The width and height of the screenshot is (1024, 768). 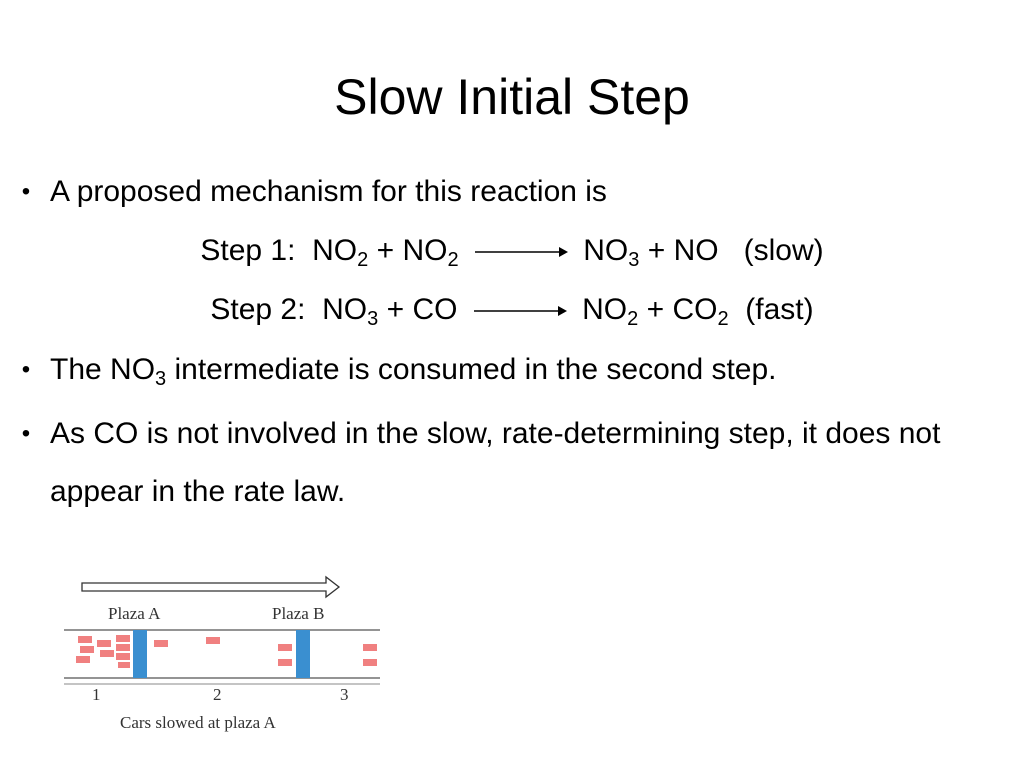 What do you see at coordinates (134, 613) in the screenshot?
I see `plaza-a-label: Plaza A` at bounding box center [134, 613].